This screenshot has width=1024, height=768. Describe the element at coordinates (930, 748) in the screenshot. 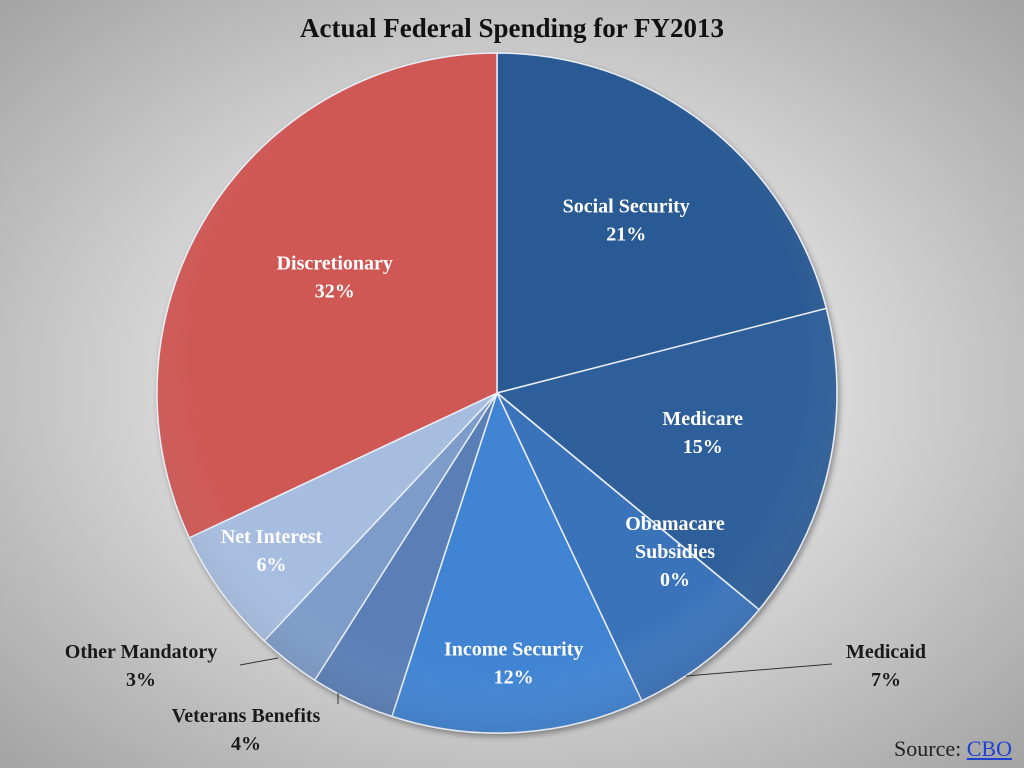

I see `source-prefix: Source:` at that location.